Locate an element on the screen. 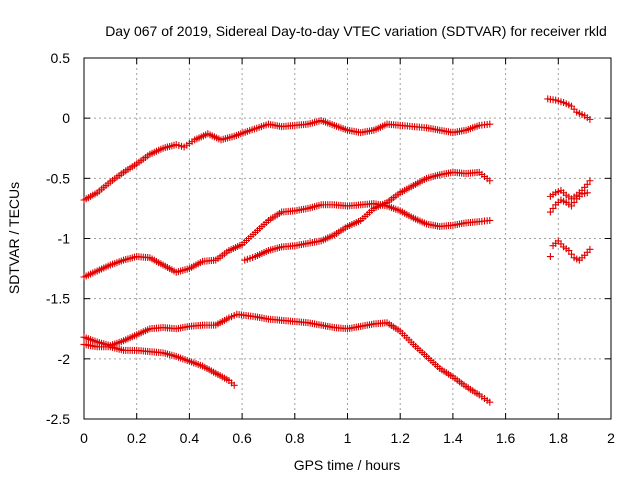 The width and height of the screenshot is (640, 480). series-sat-h is located at coordinates (568, 202).